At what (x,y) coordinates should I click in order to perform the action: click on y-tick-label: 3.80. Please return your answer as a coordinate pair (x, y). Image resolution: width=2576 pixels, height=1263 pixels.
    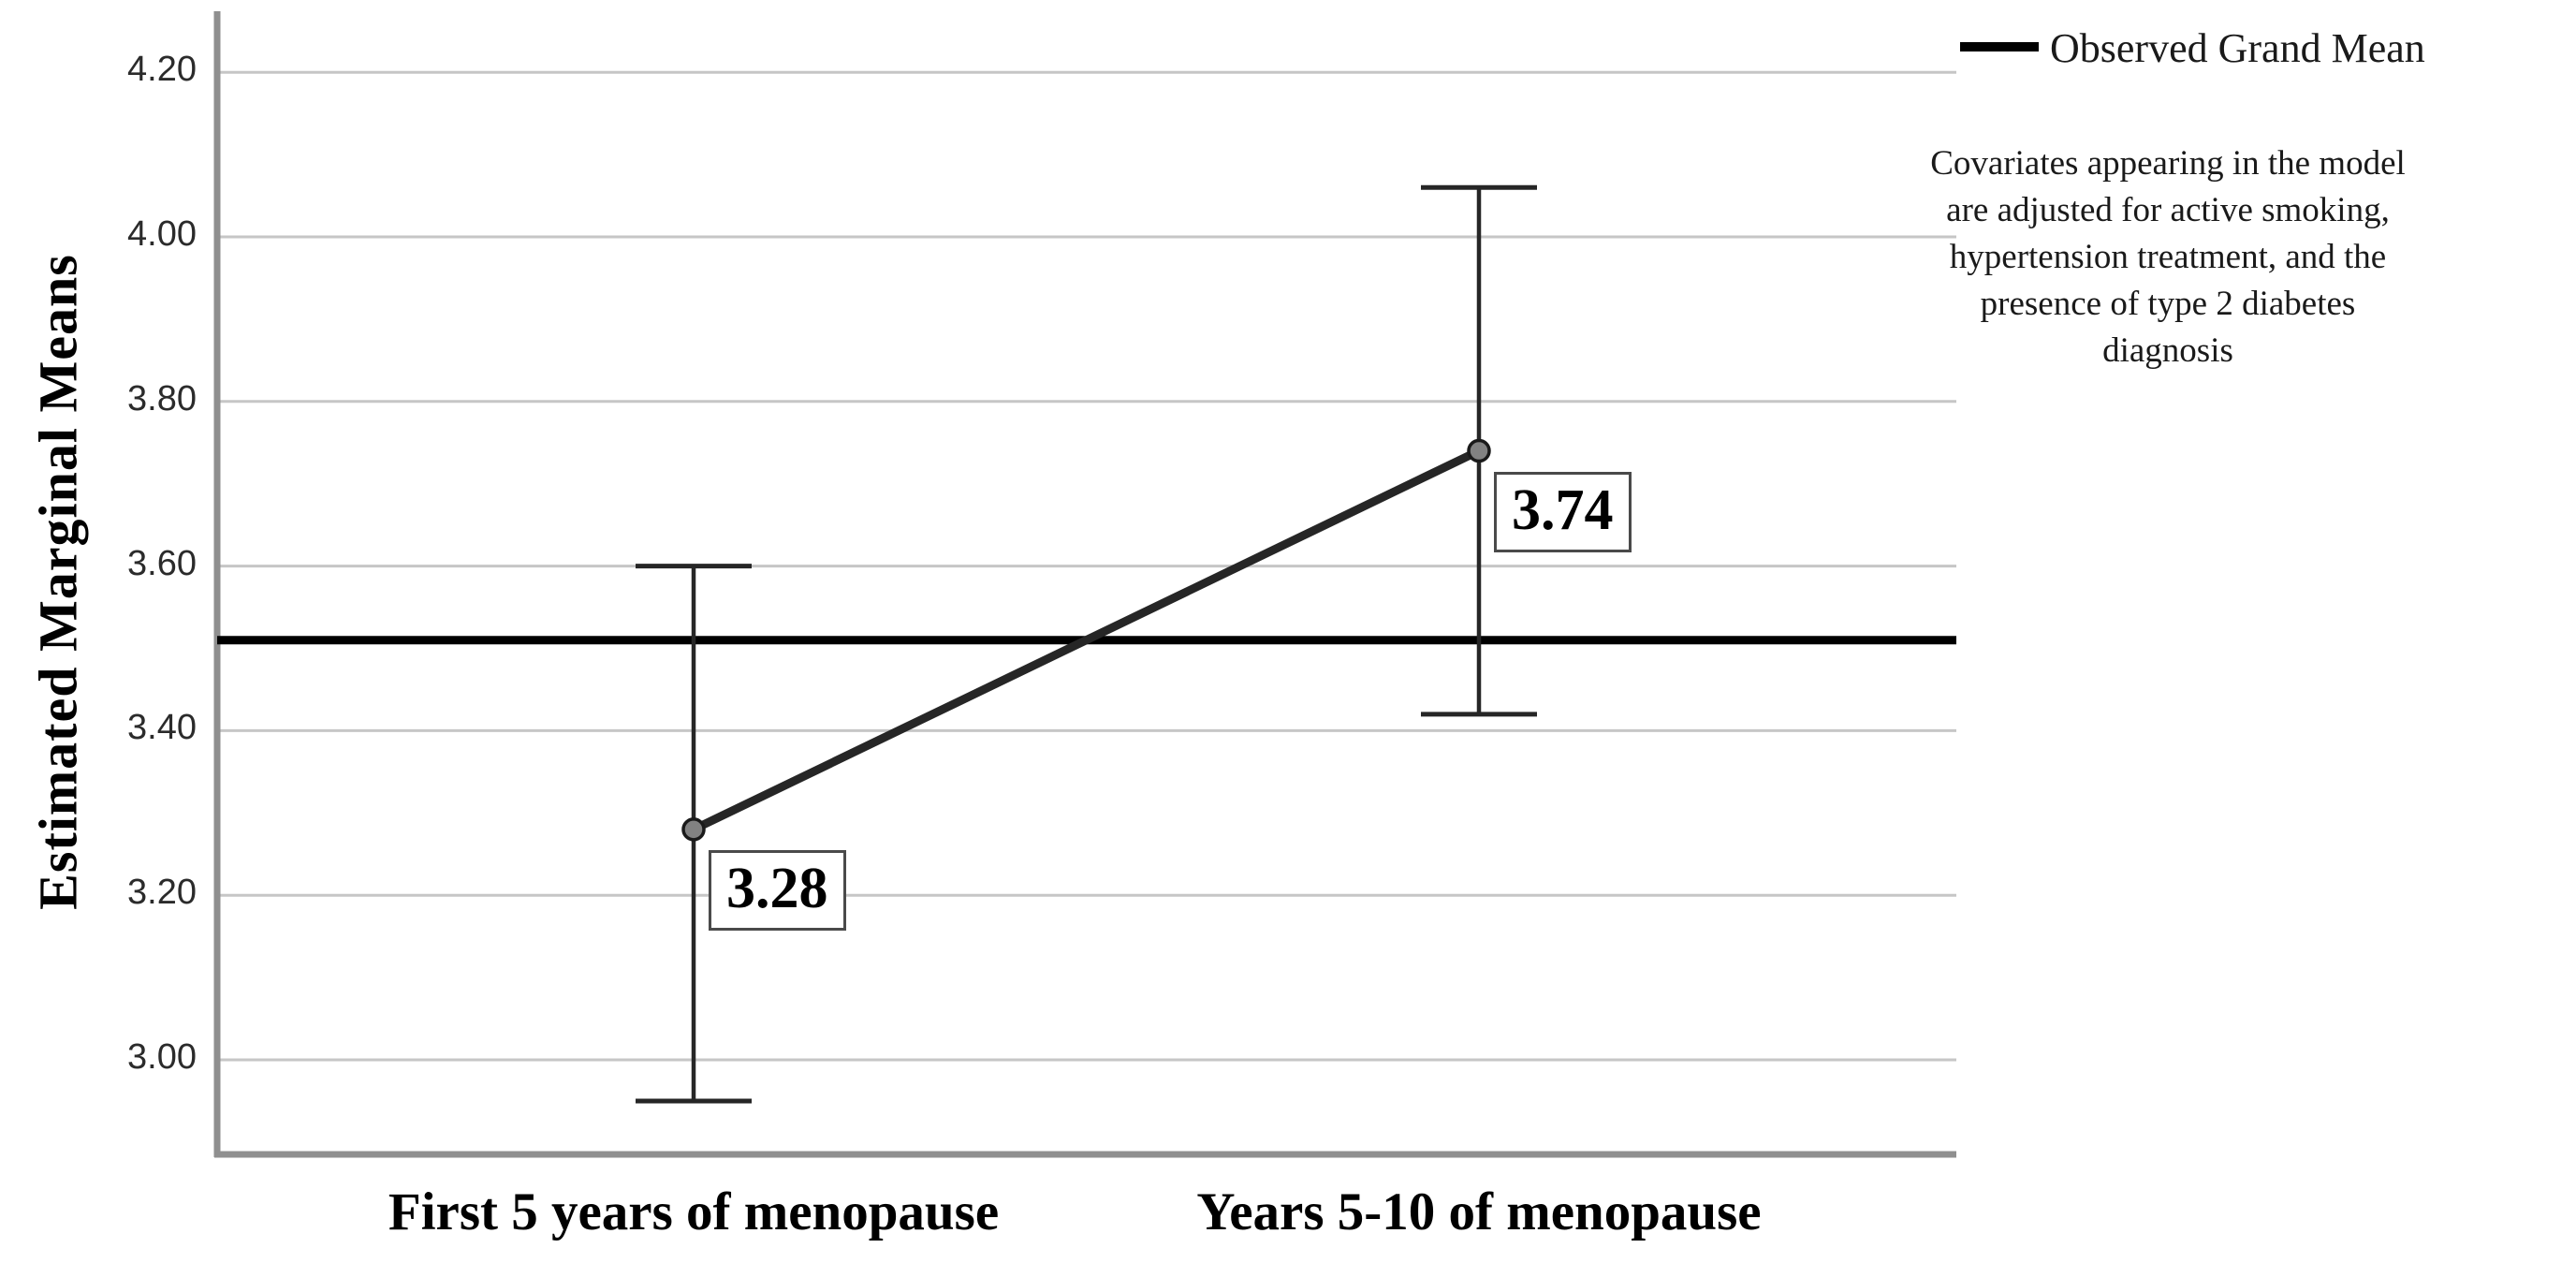
    Looking at the image, I should click on (162, 399).